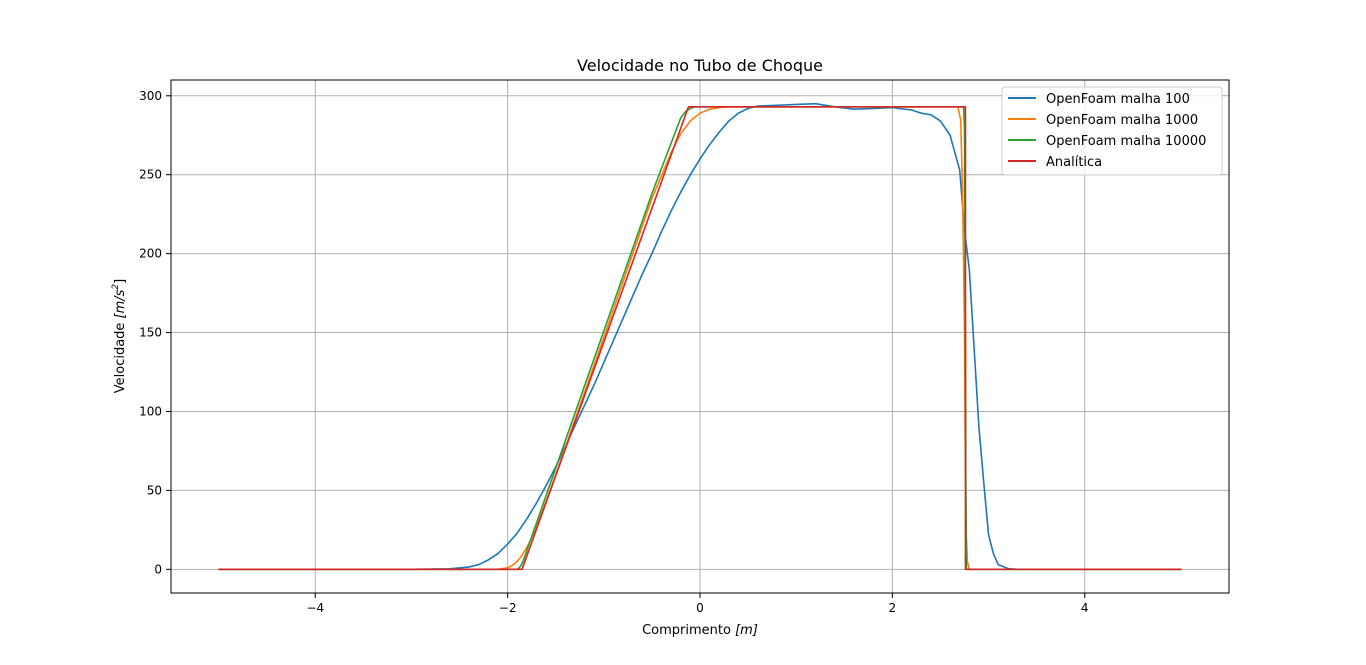 The image size is (1366, 665). I want to click on legend-label: OpenFoam malha 100, so click(1118, 99).